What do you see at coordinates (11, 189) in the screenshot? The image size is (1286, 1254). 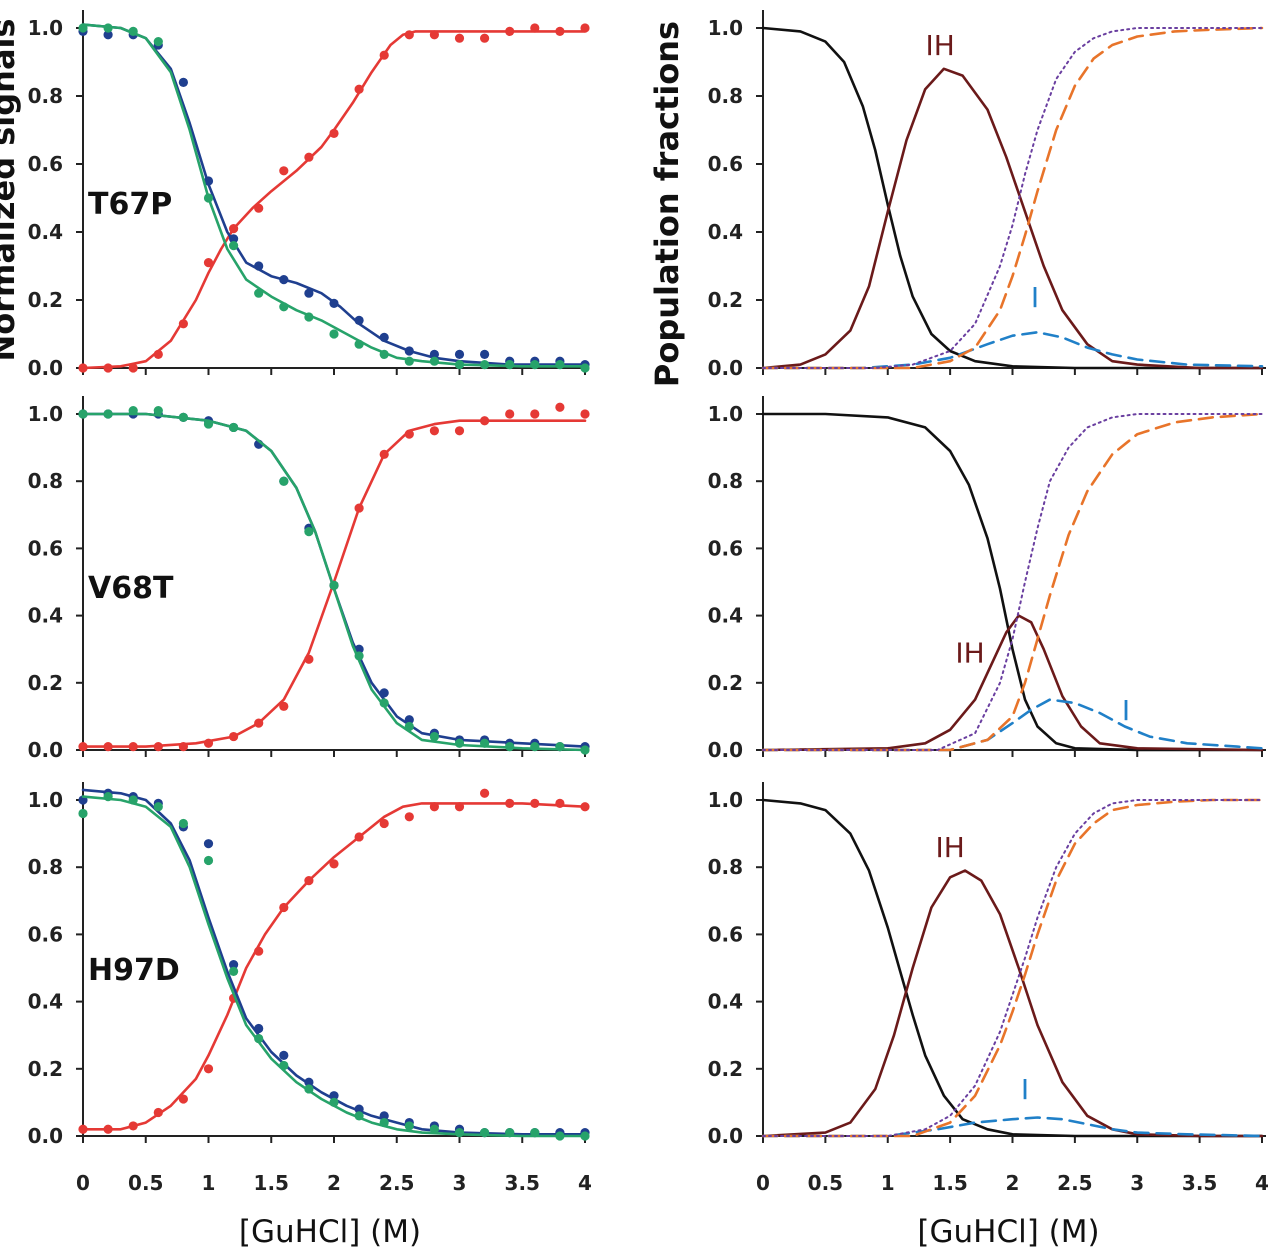 I see `y-axis-title: Normalized signals` at bounding box center [11, 189].